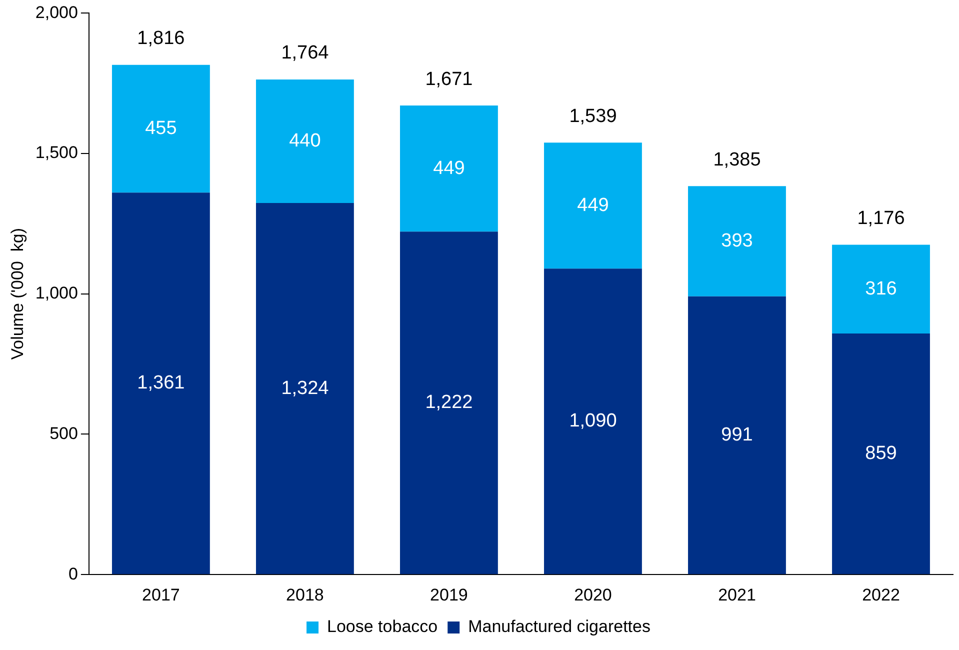 The width and height of the screenshot is (959, 650). Describe the element at coordinates (737, 594) in the screenshot. I see `x-tick-label: 2021` at that location.